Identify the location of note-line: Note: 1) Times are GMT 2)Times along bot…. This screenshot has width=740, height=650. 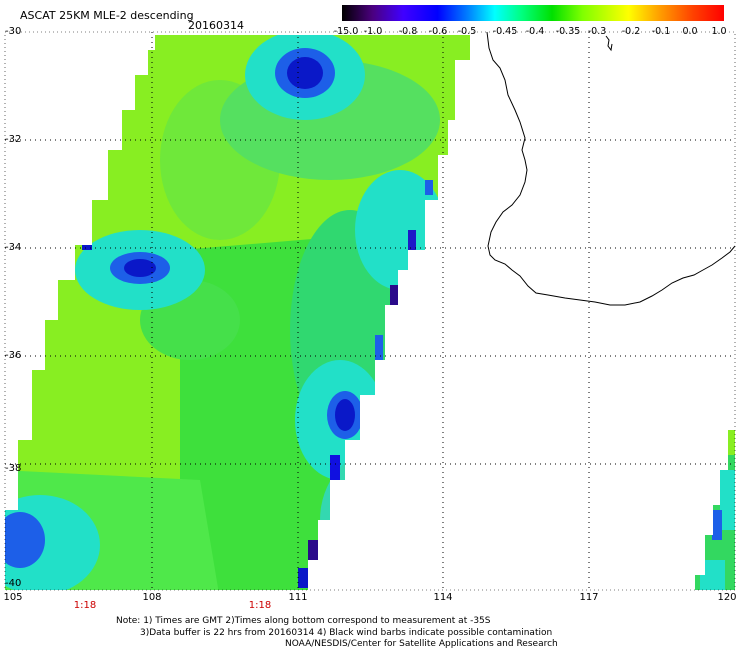
(303, 621).